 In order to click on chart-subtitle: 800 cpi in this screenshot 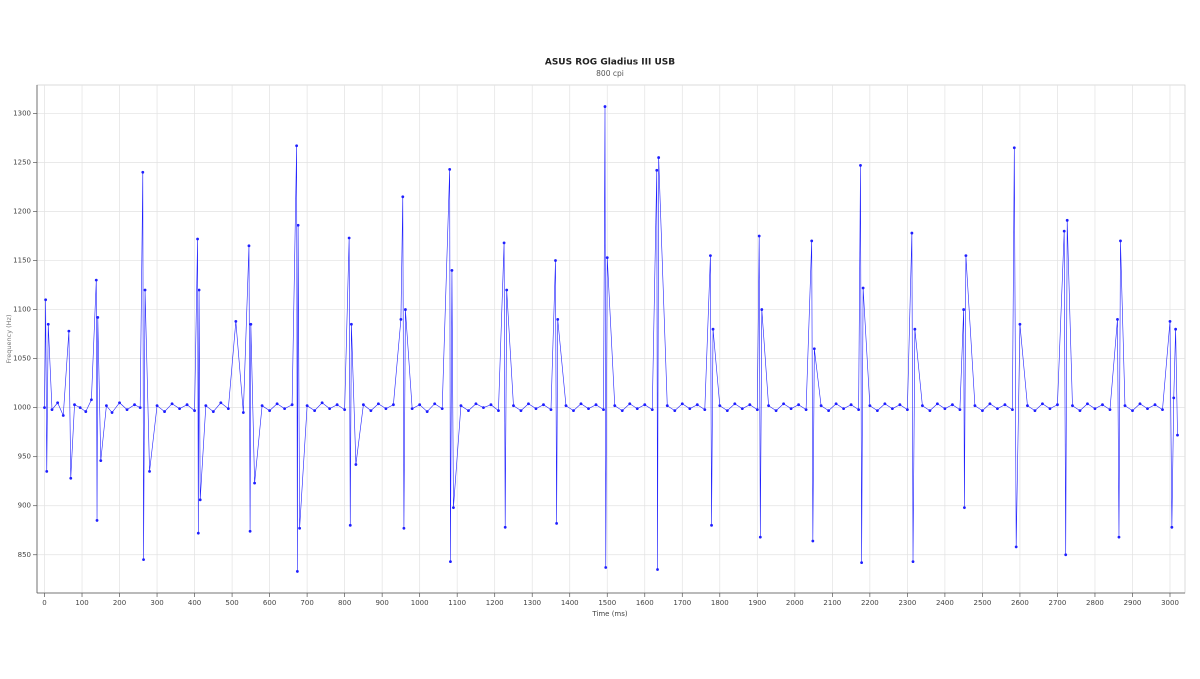, I will do `click(610, 73)`.